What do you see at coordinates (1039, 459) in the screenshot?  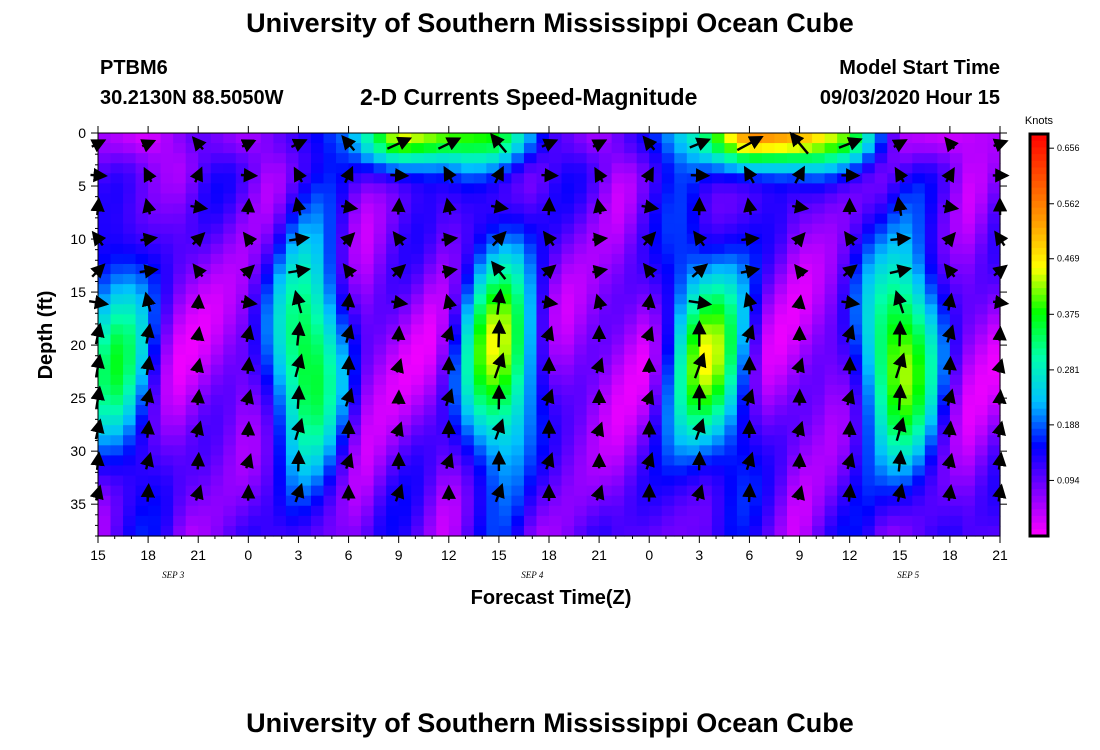 I see `colorbar-segment` at bounding box center [1039, 459].